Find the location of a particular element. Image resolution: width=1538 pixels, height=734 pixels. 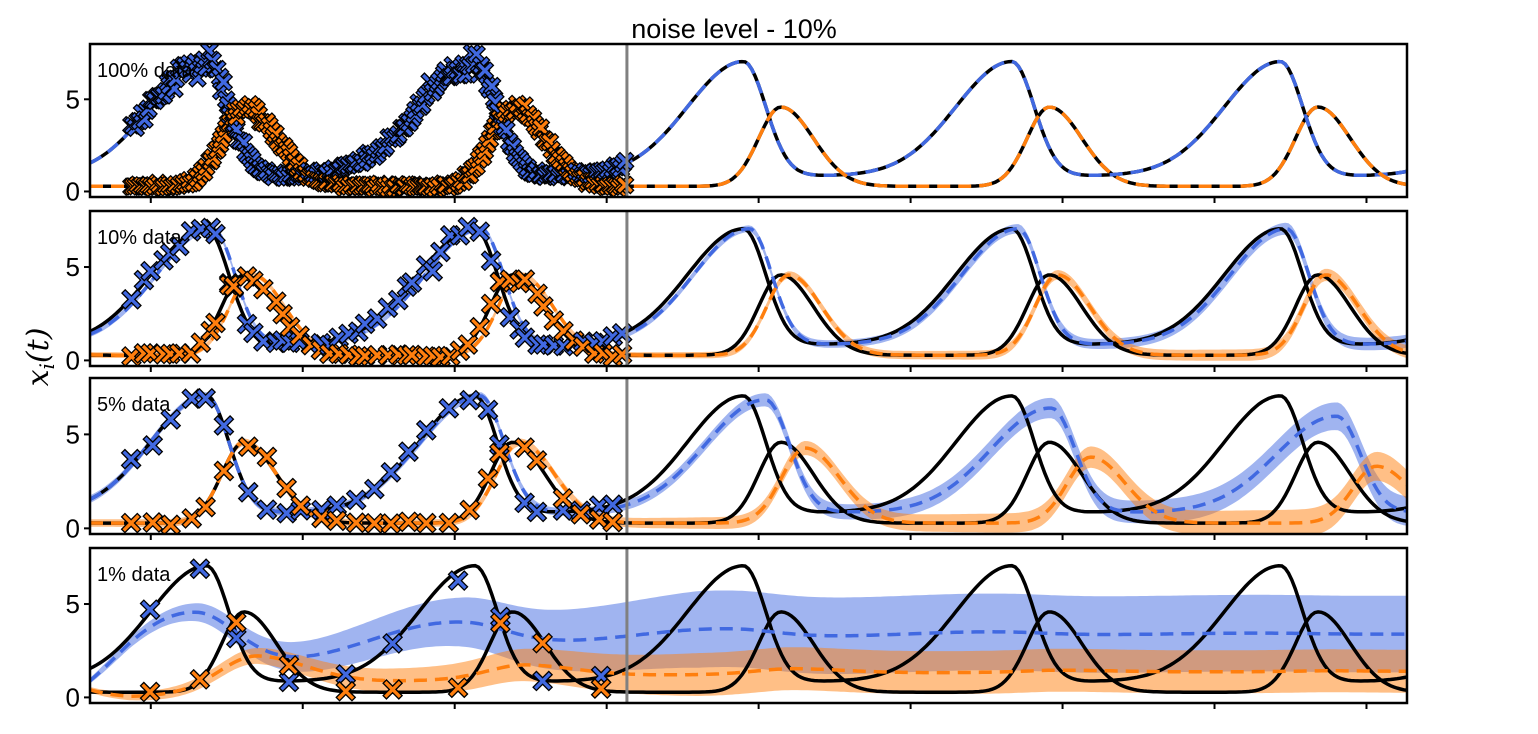

y-axis-label: xi(t) is located at coordinates (40, 357).